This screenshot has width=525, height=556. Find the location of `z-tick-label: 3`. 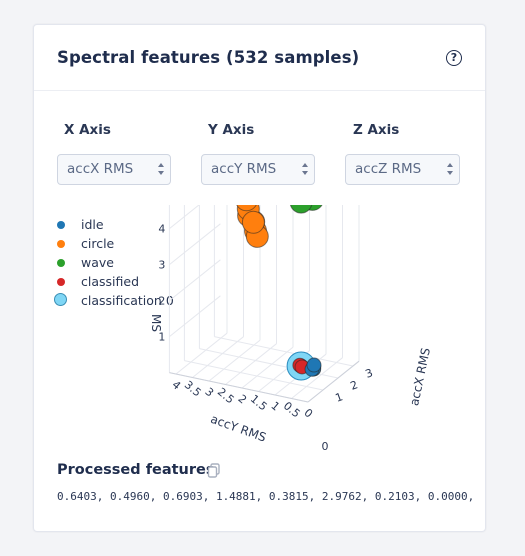

z-tick-label: 3 is located at coordinates (161, 265).